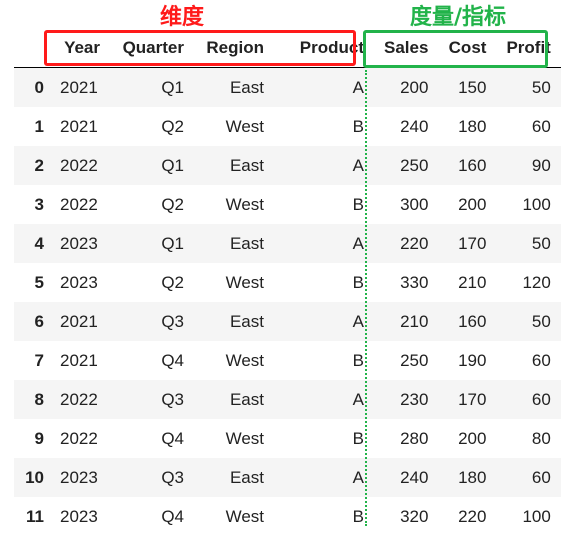  What do you see at coordinates (33, 477) in the screenshot?
I see `row-index: 10` at bounding box center [33, 477].